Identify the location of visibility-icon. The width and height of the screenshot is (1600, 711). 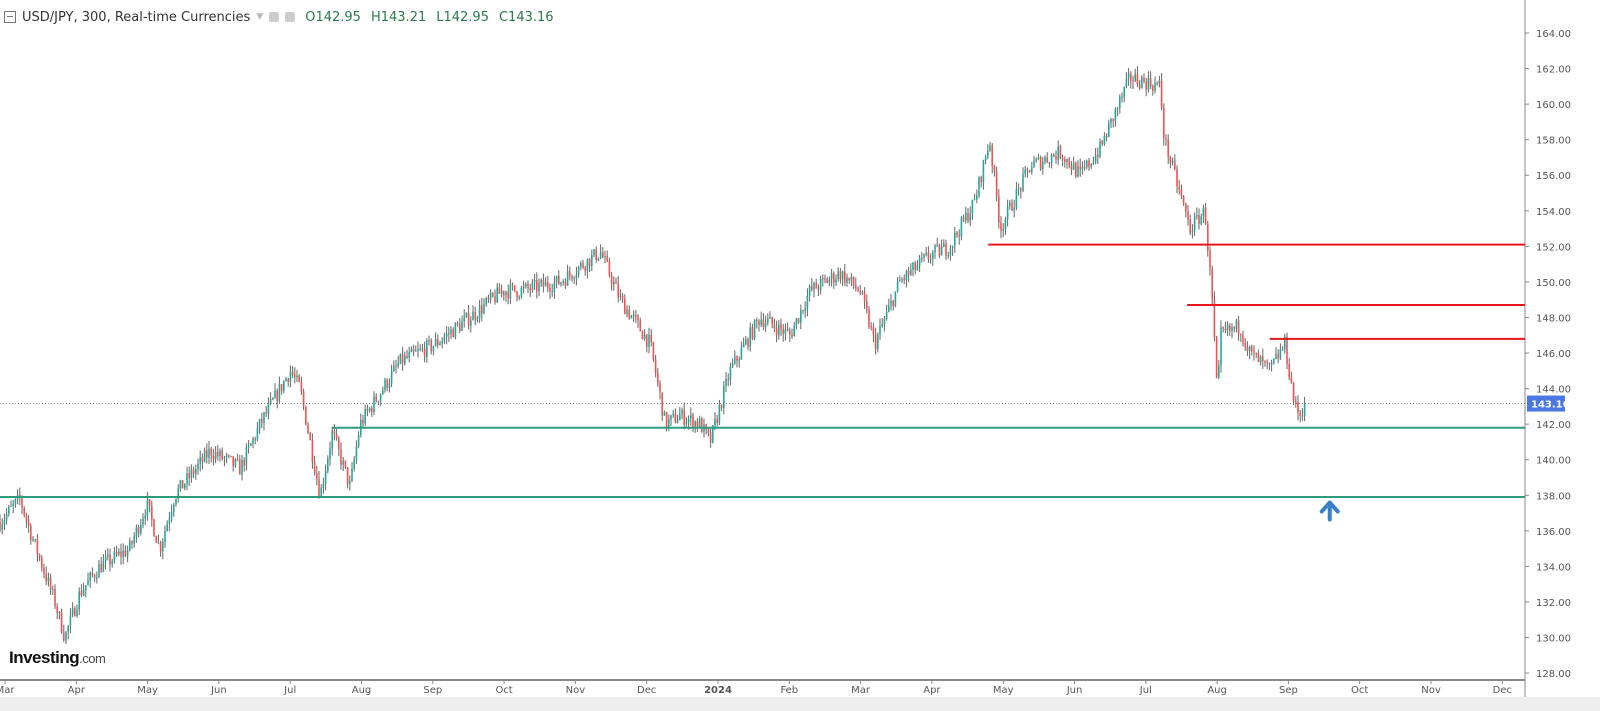
(274, 17).